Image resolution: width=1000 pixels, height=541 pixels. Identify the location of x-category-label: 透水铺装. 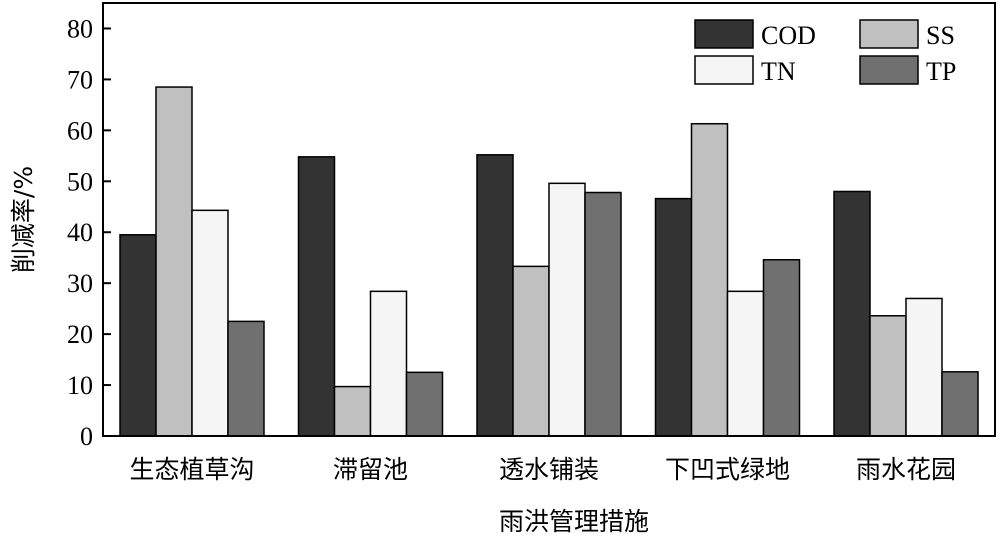
(549, 469).